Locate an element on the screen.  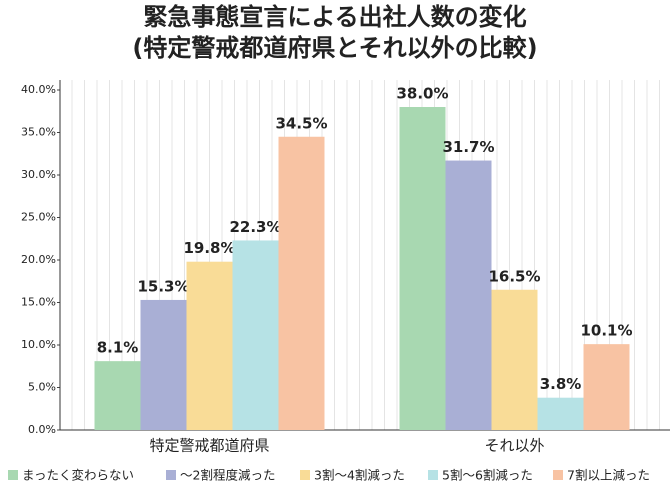
value-label: 8.1% is located at coordinates (118, 348).